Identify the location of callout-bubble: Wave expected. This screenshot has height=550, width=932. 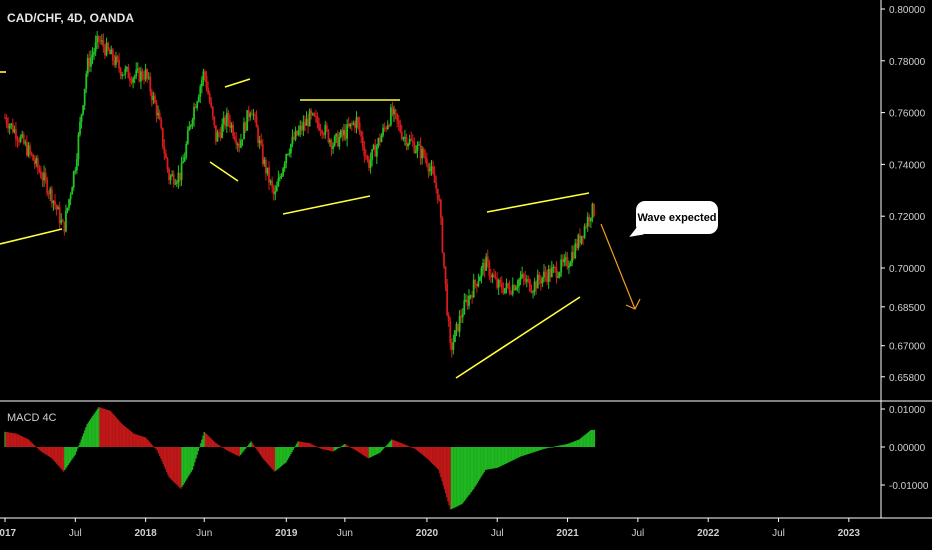
(677, 217).